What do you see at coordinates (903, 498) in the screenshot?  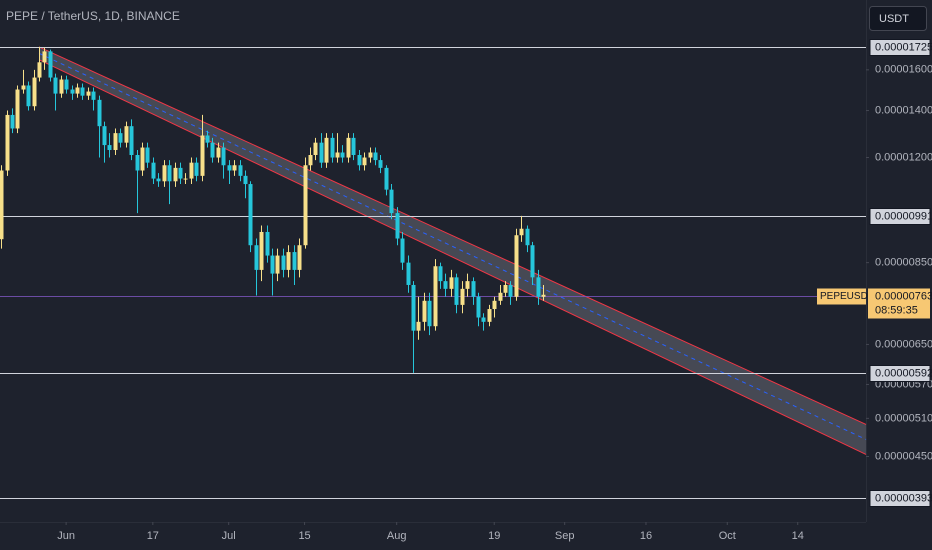 I see `level-label: 0.00000393` at bounding box center [903, 498].